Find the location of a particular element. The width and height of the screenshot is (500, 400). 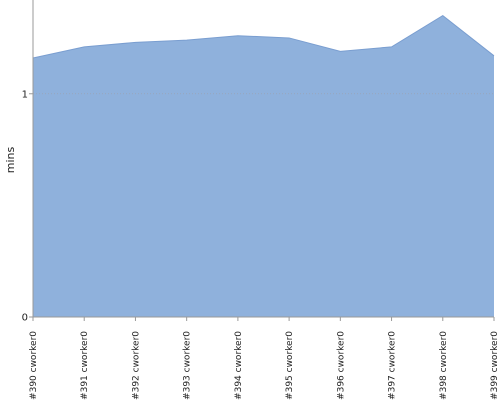

x-tick-label: #391 cworker0 is located at coordinates (85, 365).